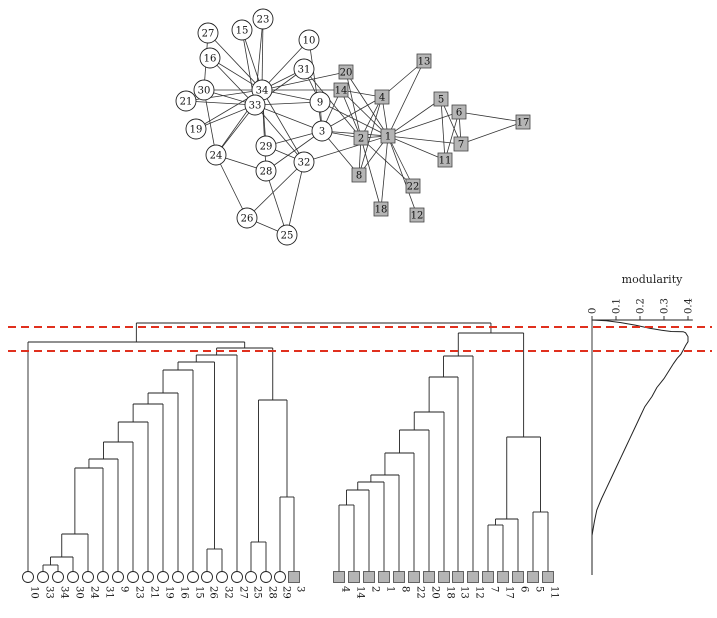 This screenshot has width=717, height=618. What do you see at coordinates (272, 592) in the screenshot?
I see `dendrogram-leaf-label: 28` at bounding box center [272, 592].